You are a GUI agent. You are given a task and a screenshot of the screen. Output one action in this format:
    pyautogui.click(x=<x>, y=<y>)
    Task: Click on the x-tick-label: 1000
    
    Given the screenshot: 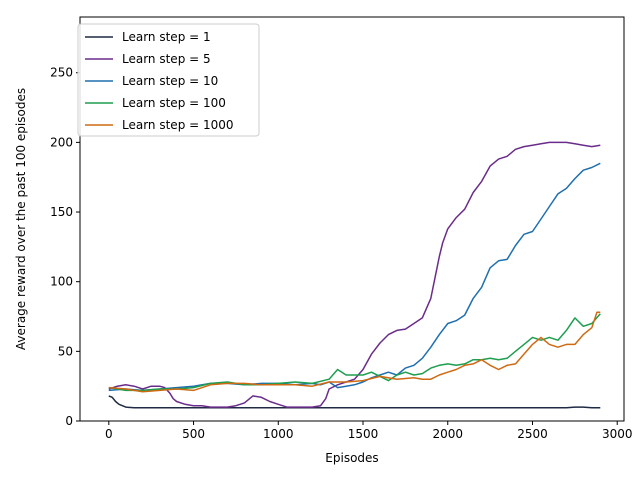 What is the action you would take?
    pyautogui.click(x=278, y=434)
    